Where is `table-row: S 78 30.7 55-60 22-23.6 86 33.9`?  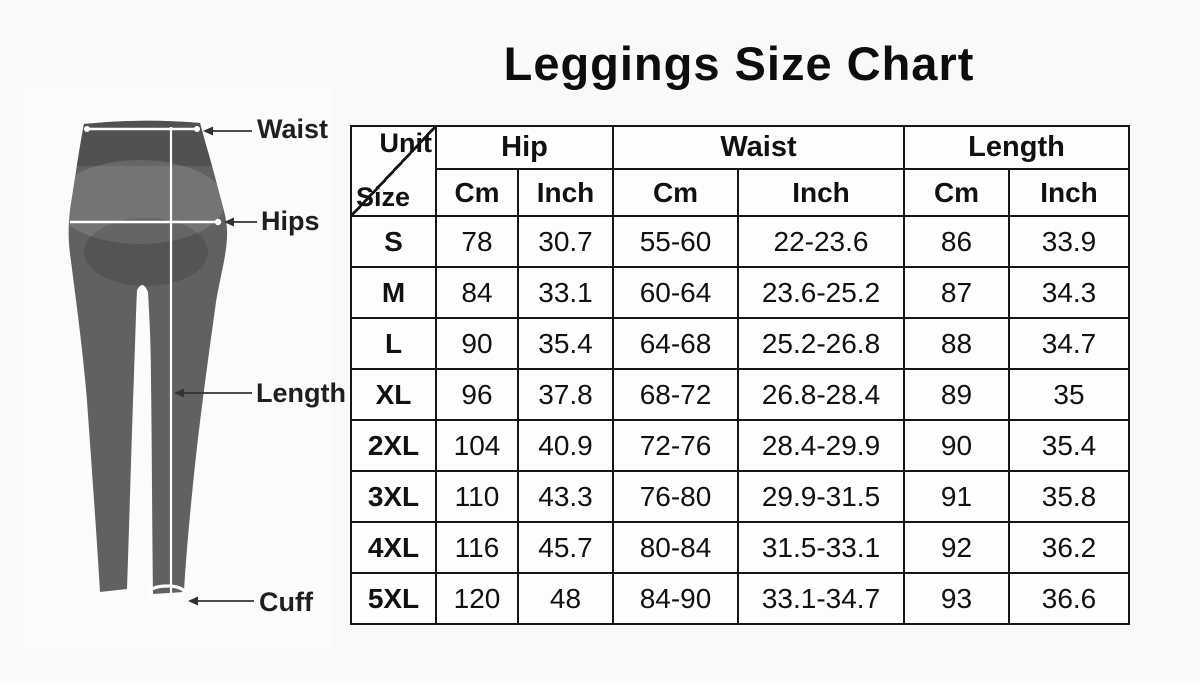 table-row: S 78 30.7 55-60 22-23.6 86 33.9 is located at coordinates (740, 241).